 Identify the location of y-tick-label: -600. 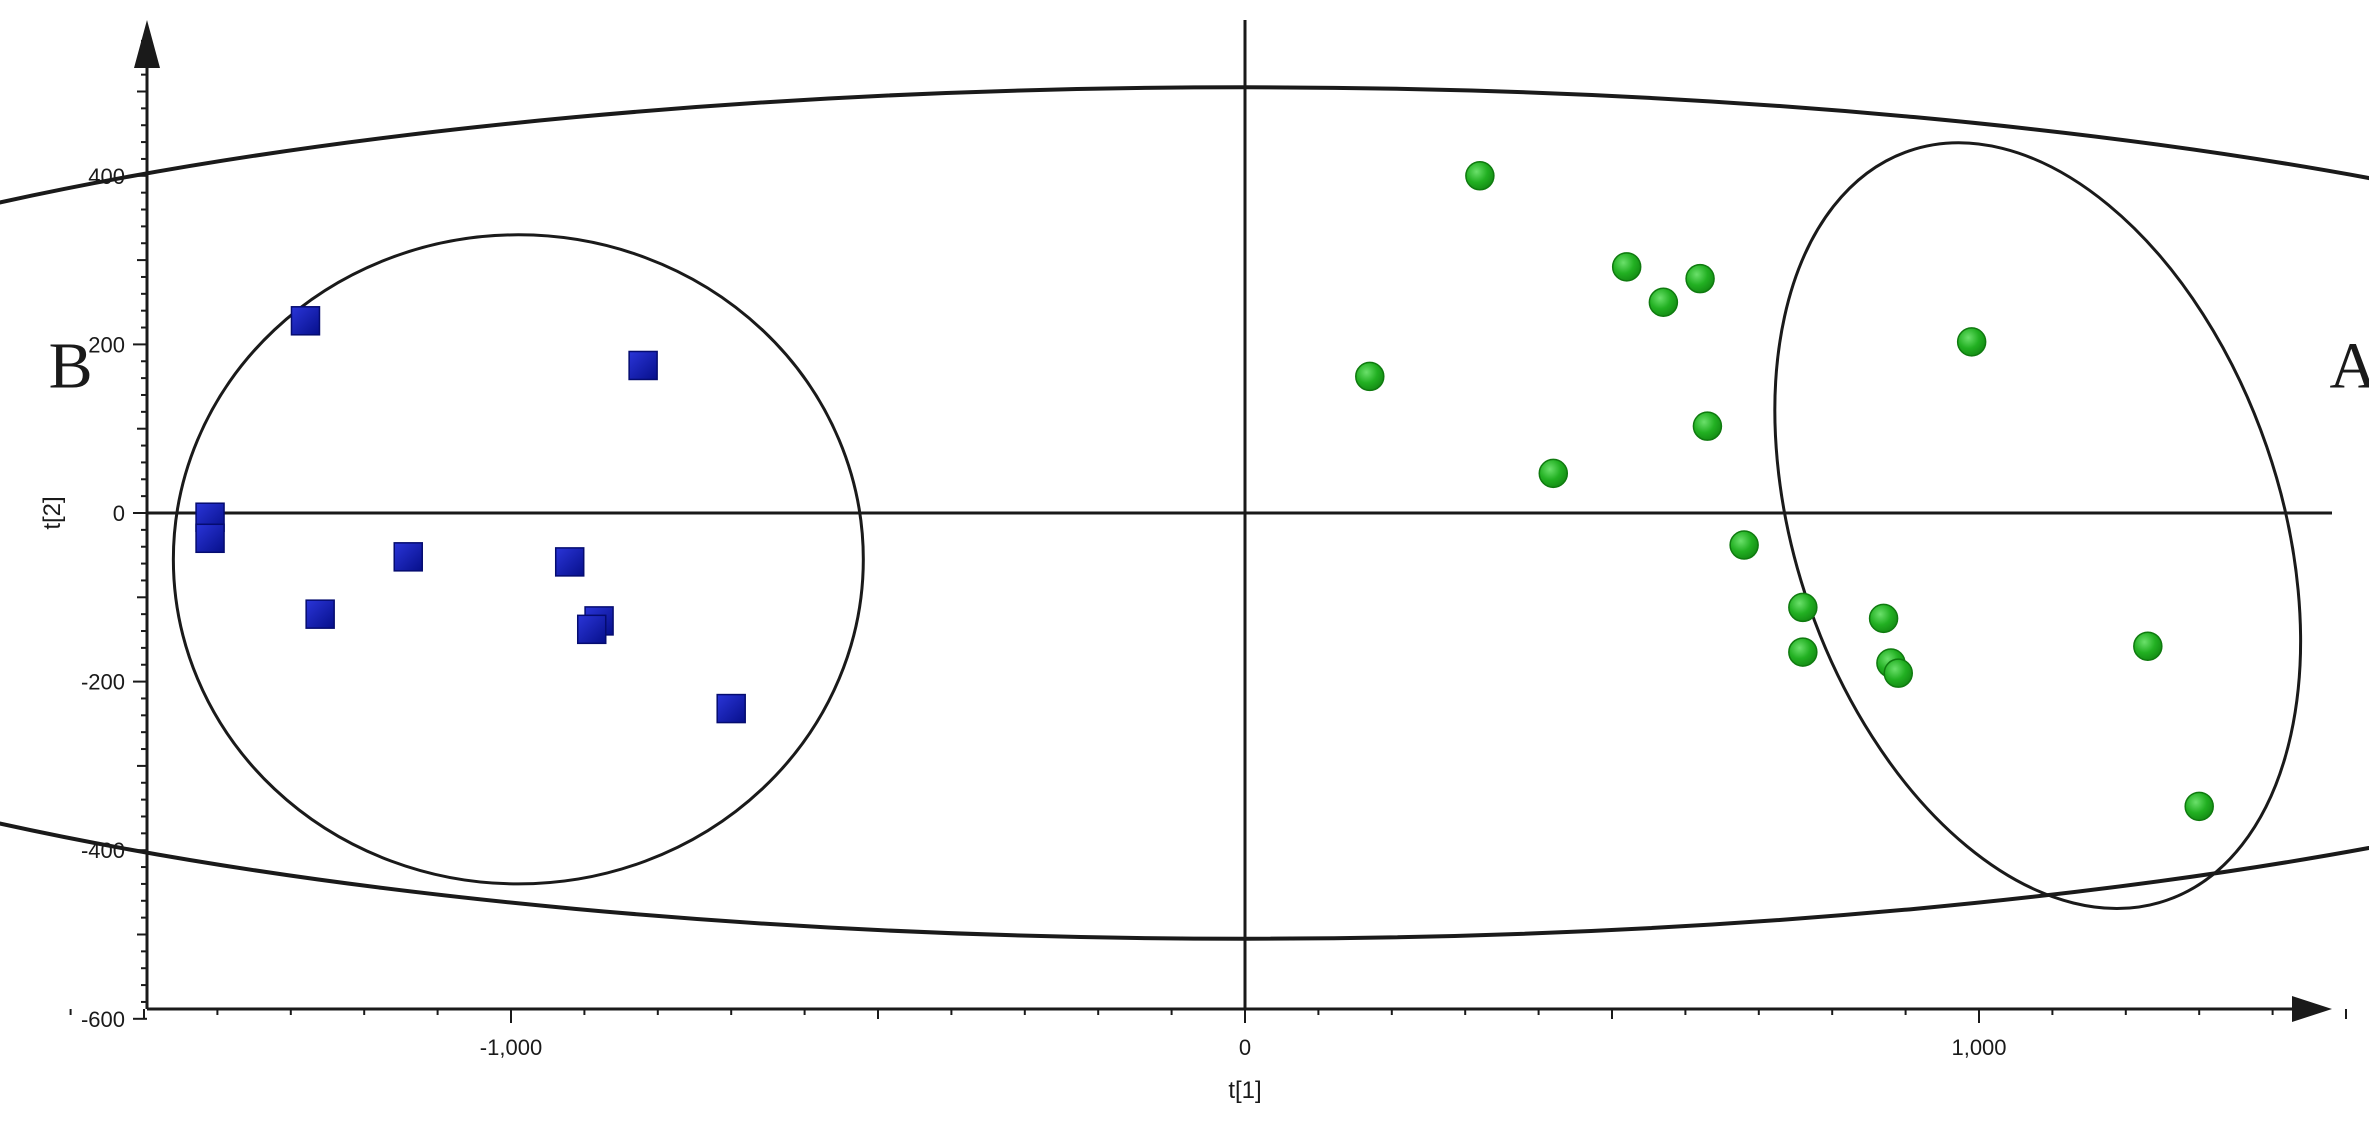
(103, 1019).